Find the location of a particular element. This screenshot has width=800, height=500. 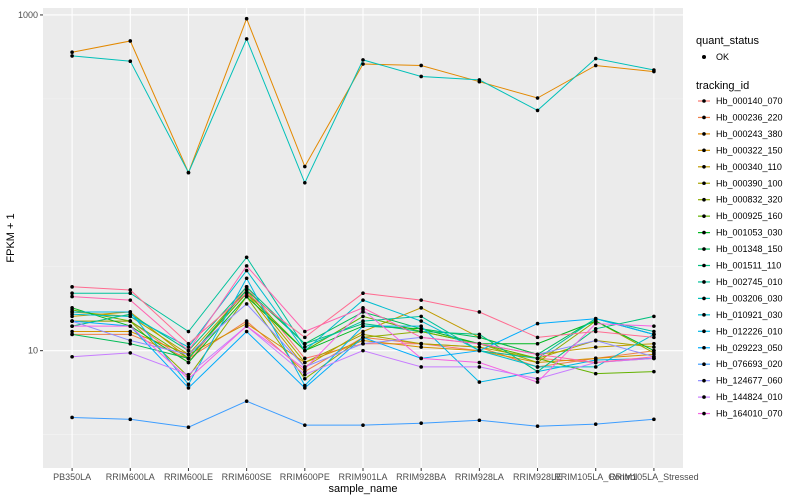

legend-label: Hb_000390_100 is located at coordinates (749, 183).